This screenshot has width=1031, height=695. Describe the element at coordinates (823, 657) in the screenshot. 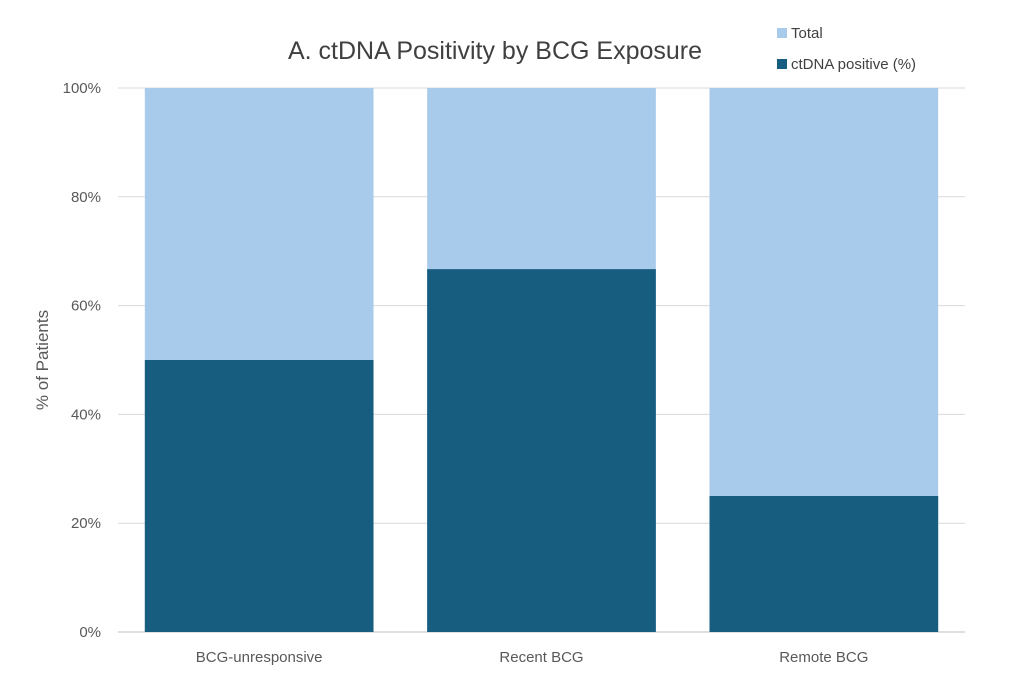

I see `x-category-label: Remote BCG` at that location.